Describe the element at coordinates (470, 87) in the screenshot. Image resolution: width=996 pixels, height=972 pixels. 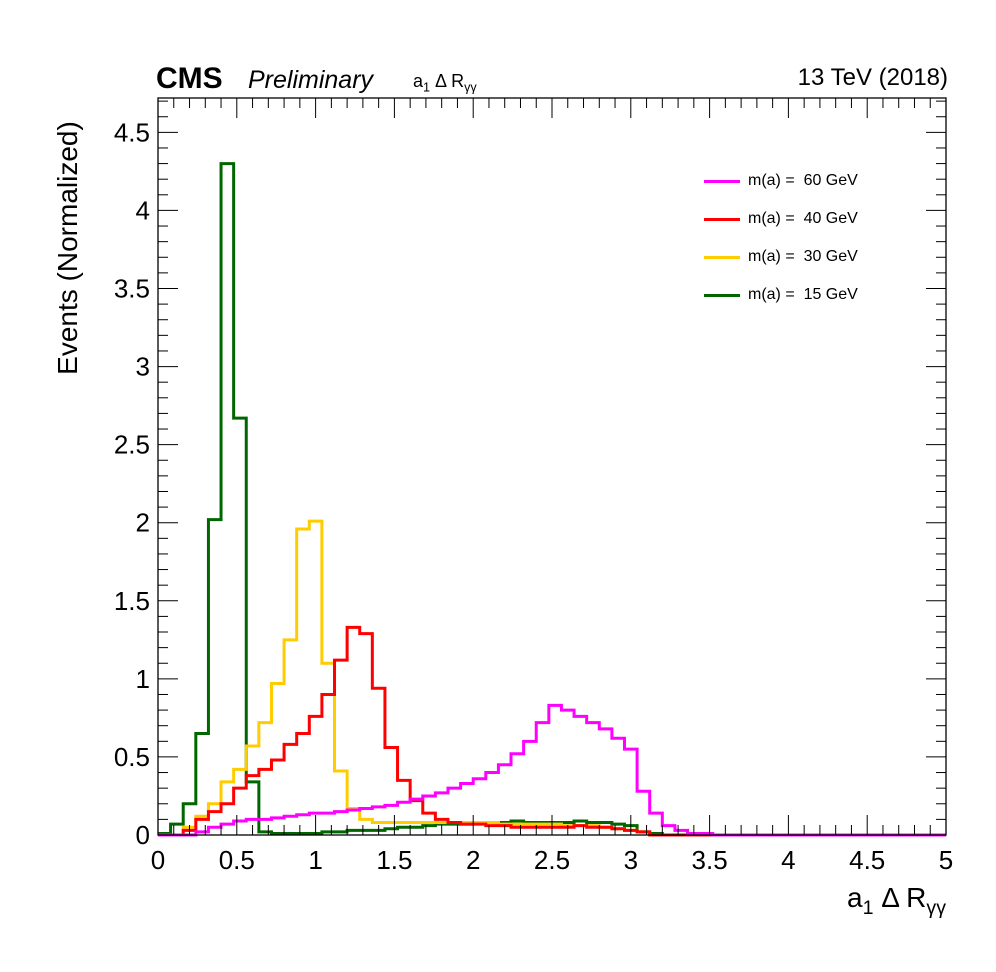
I see `subtitle-sub2: γγ` at that location.